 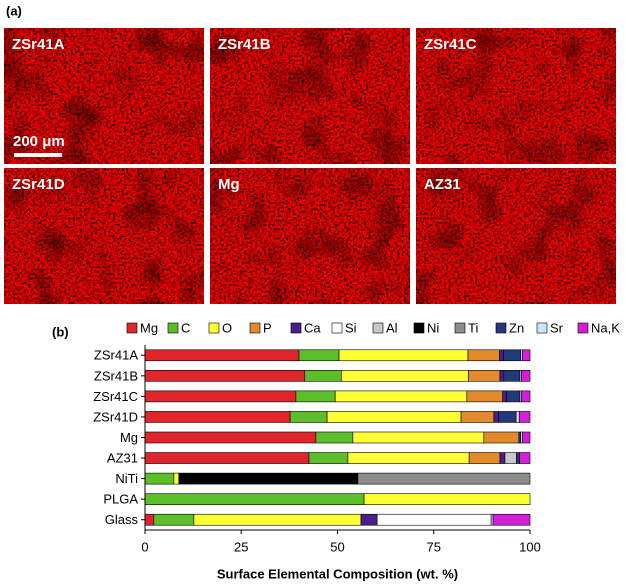 I want to click on y-tick-label: Mg, so click(x=129, y=437).